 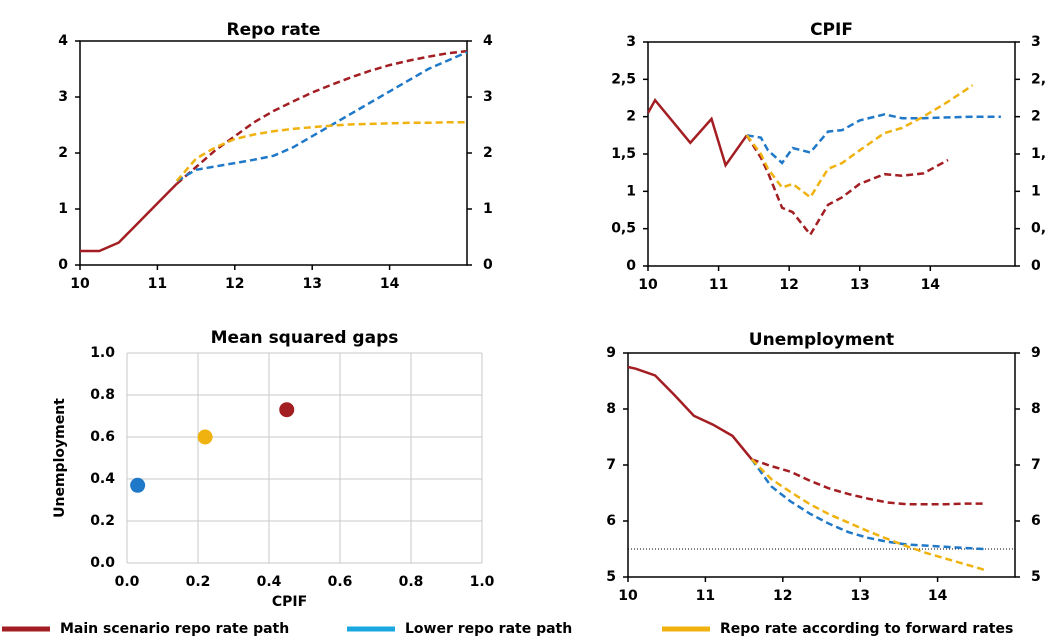 I want to click on y-tick-label: 6, so click(x=611, y=521).